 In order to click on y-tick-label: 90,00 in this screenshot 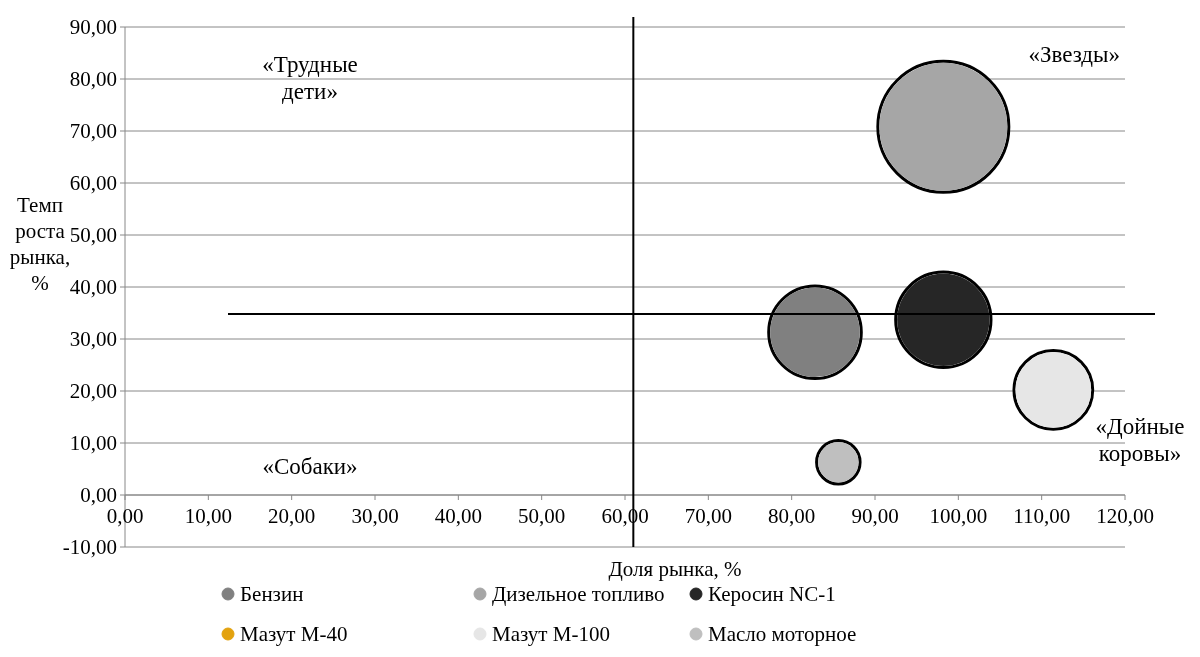, I will do `click(93, 27)`.